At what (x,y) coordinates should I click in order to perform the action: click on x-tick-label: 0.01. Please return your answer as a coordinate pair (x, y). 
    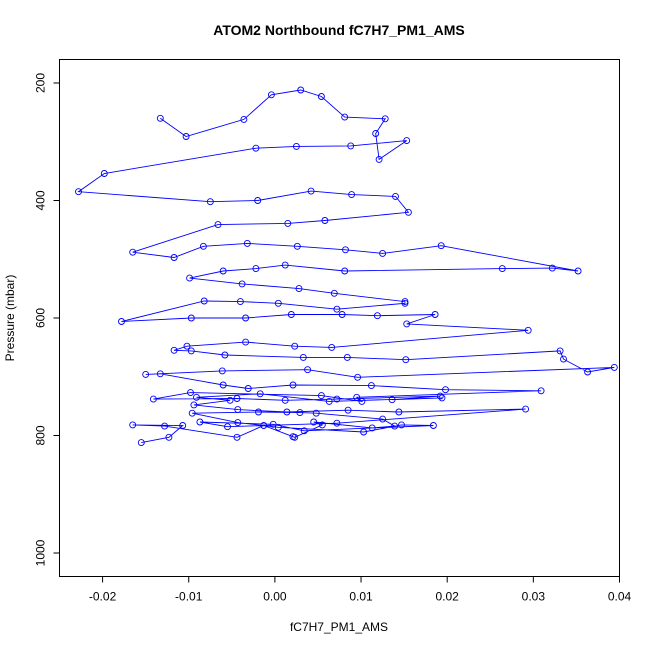
    Looking at the image, I should click on (361, 597).